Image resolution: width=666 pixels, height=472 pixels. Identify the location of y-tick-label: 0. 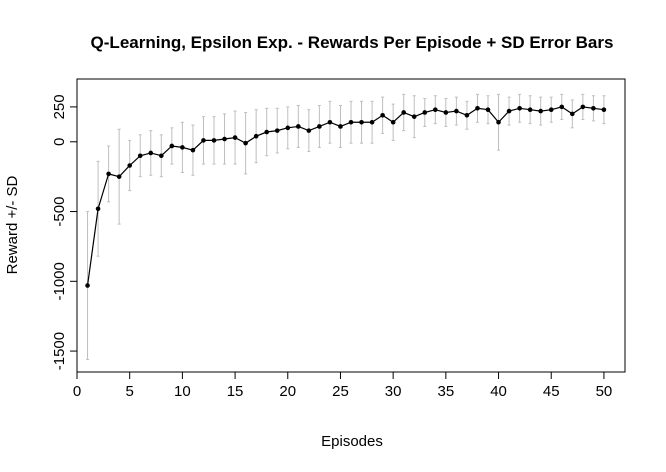
(59, 142).